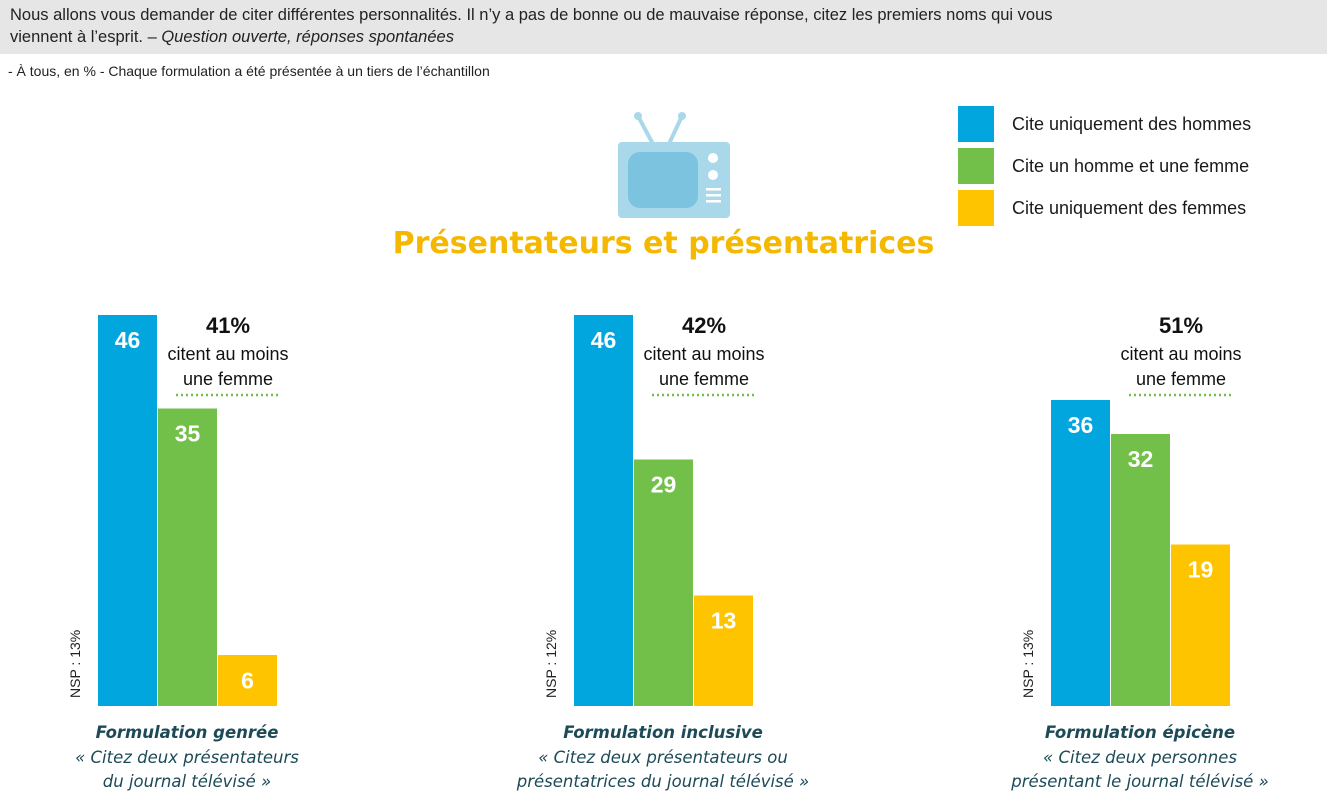 The height and width of the screenshot is (804, 1327). What do you see at coordinates (307, 37) in the screenshot?
I see `question-type: Question ouverte, réponses spontanées` at bounding box center [307, 37].